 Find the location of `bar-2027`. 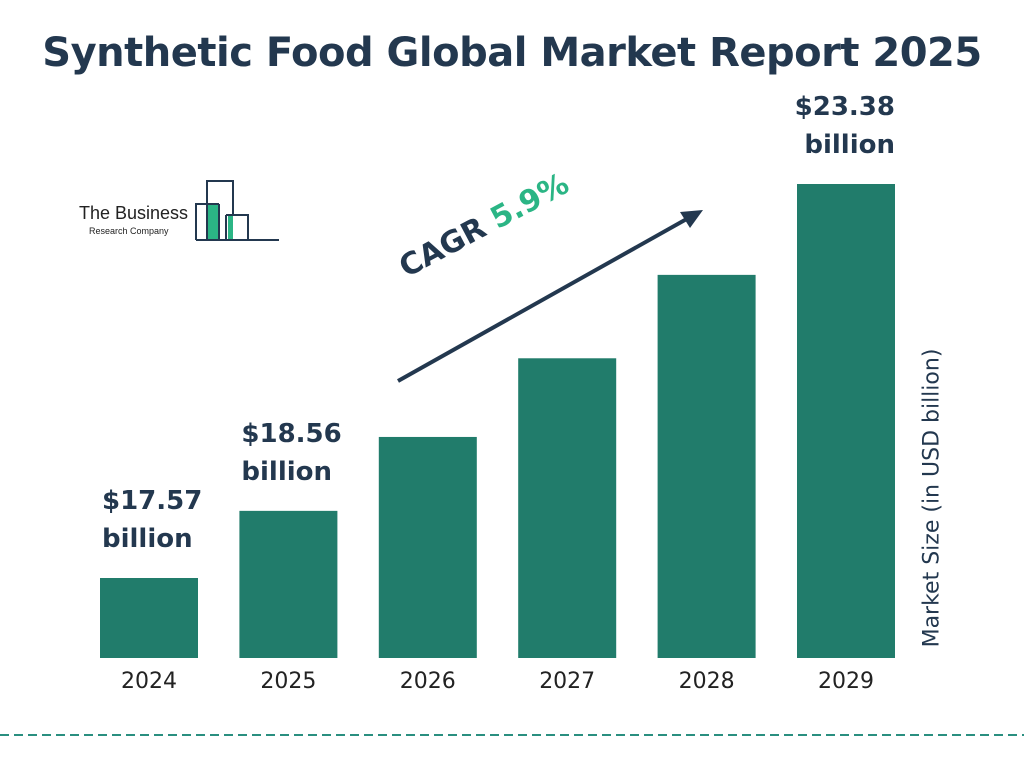

bar-2027 is located at coordinates (567, 508).